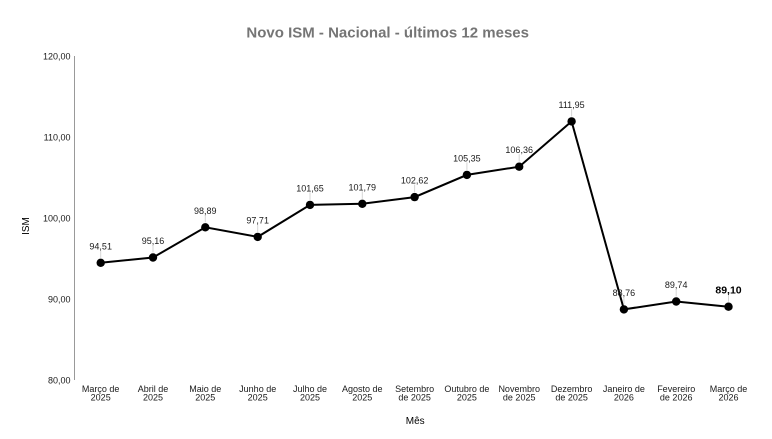  What do you see at coordinates (26, 226) in the screenshot?
I see `svg-text: ISM` at bounding box center [26, 226].